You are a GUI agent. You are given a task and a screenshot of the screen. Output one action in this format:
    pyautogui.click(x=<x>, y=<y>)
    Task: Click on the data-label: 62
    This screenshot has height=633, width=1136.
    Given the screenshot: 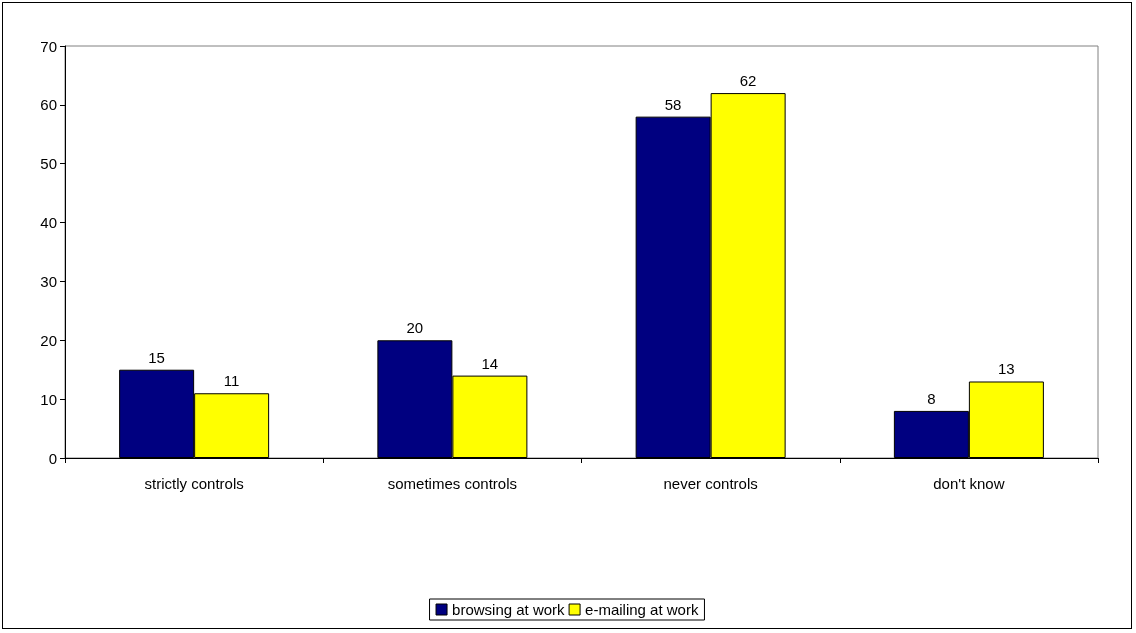 What is the action you would take?
    pyautogui.click(x=748, y=81)
    